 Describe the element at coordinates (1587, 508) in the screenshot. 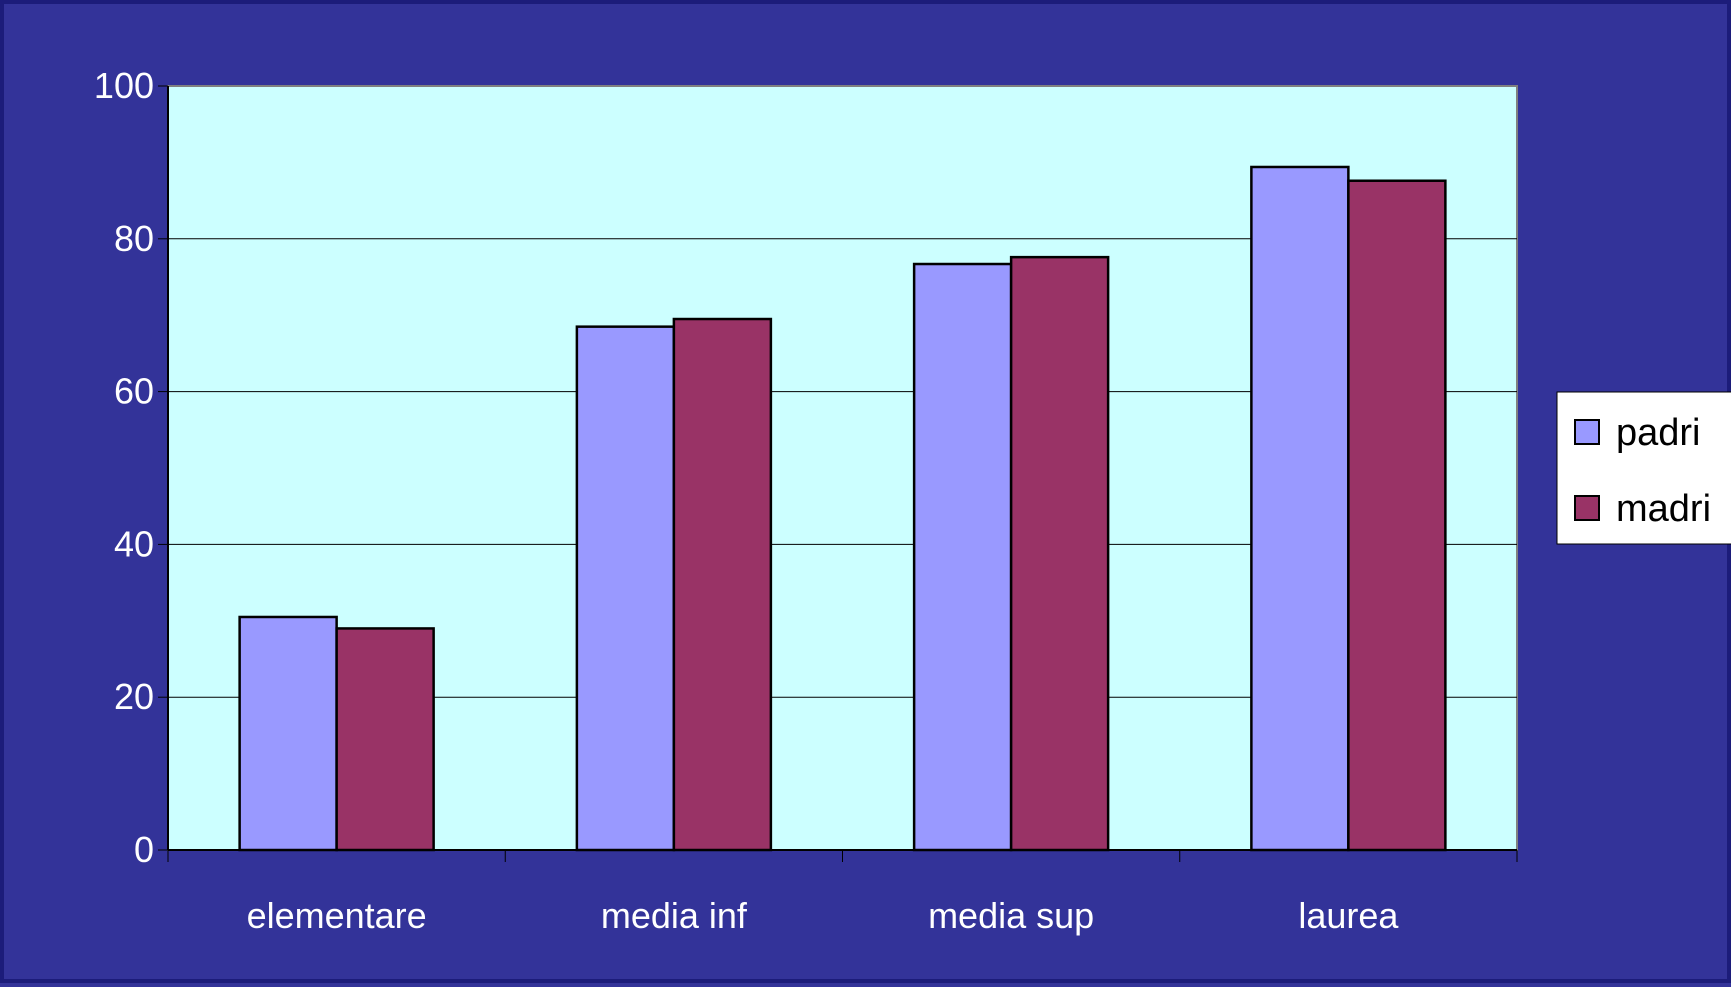

I see `legend-swatch-madri` at that location.